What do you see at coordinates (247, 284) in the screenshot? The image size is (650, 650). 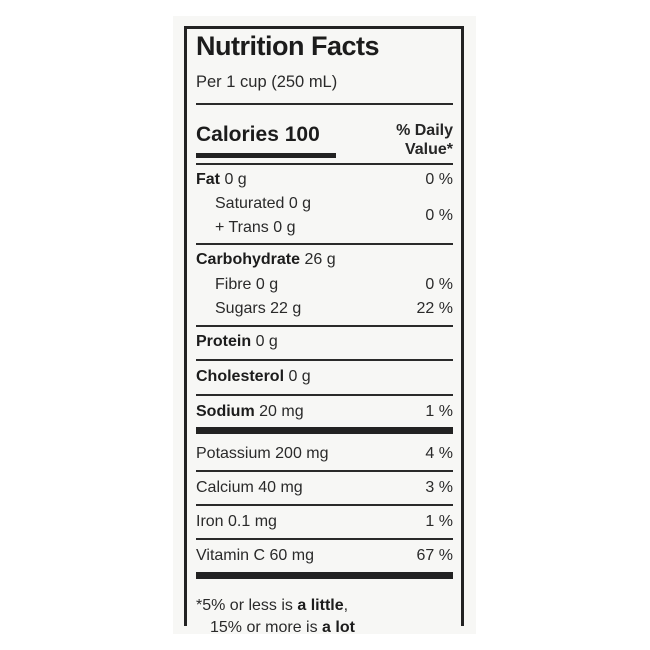 I see `nutrient-name: Fibre 0 g` at bounding box center [247, 284].